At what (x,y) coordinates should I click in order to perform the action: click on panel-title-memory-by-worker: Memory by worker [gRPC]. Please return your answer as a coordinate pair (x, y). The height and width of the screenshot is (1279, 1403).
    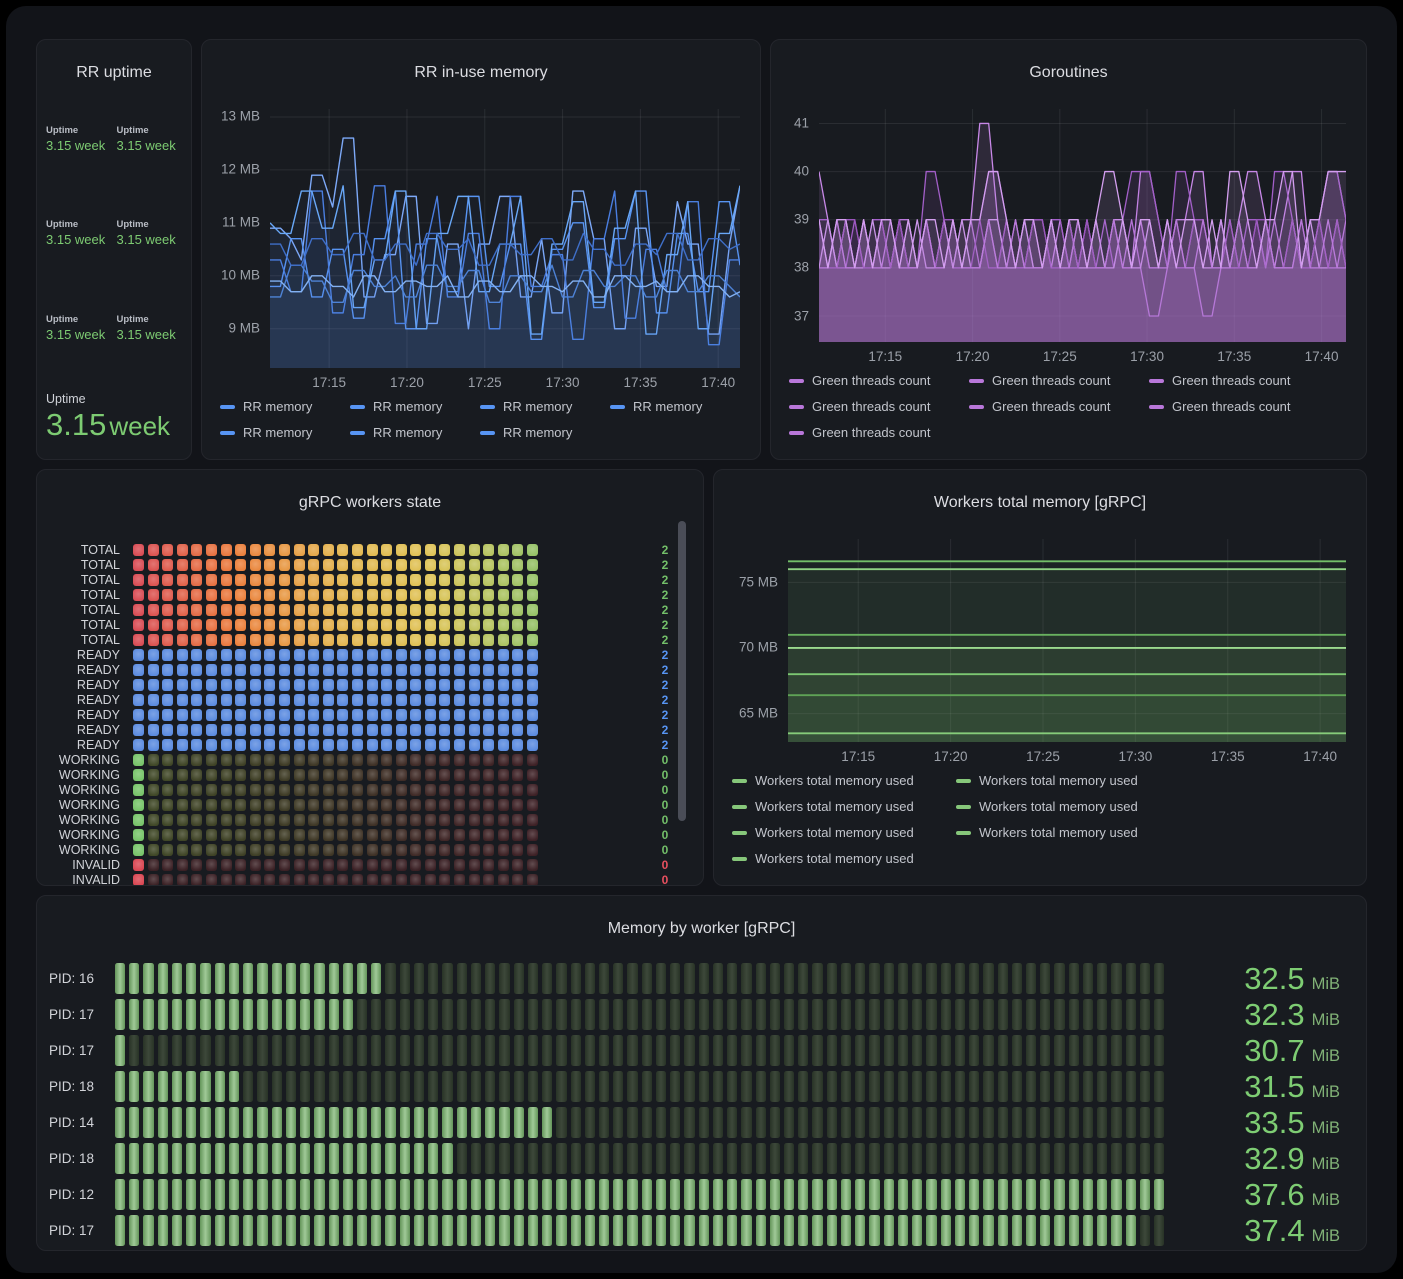
    Looking at the image, I should click on (701, 929).